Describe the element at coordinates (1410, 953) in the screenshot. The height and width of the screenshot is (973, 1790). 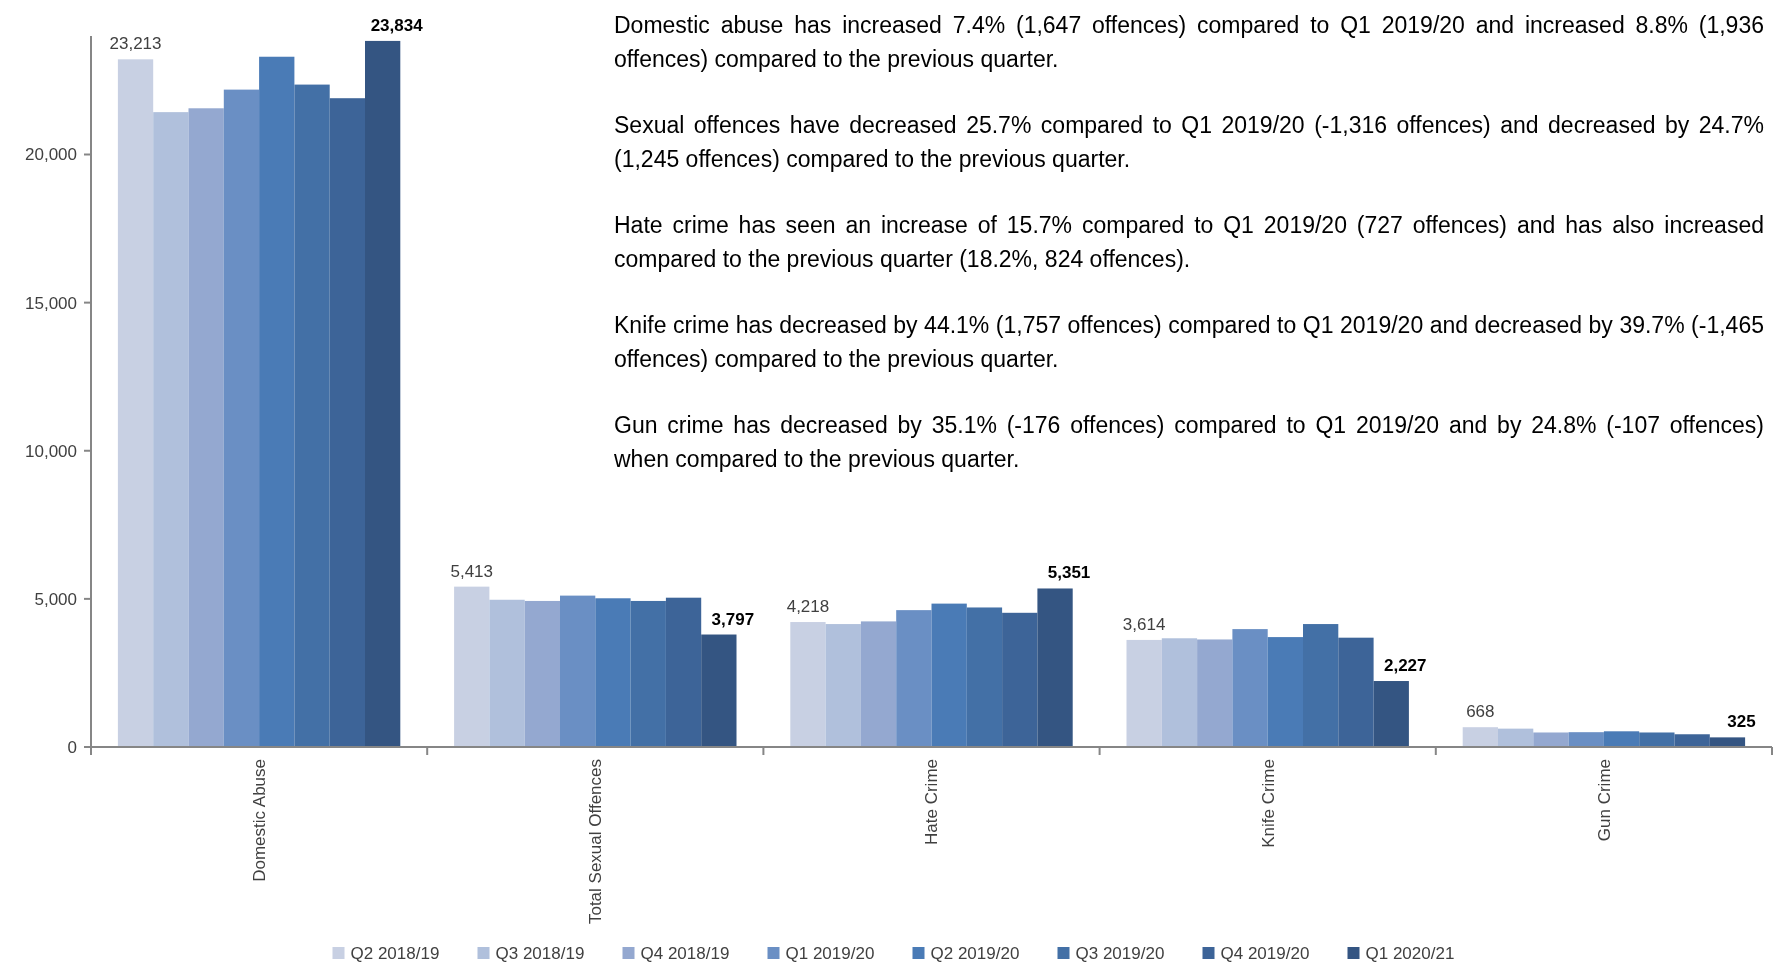
I see `legend-label: Q1 2020/21` at that location.